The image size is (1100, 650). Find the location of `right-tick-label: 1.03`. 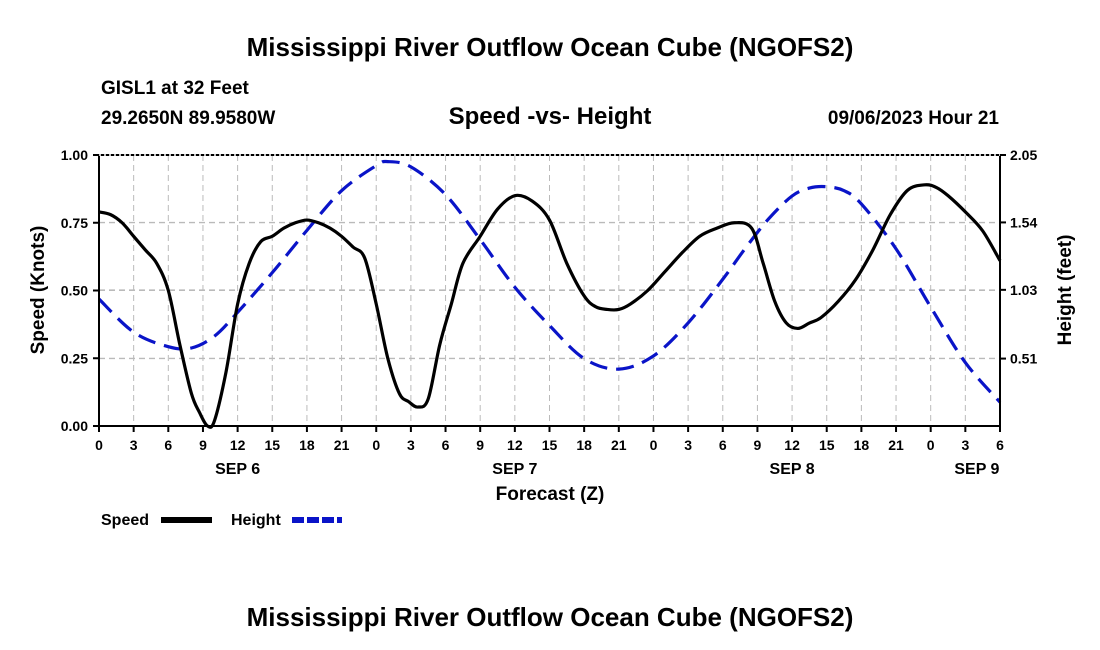

right-tick-label: 1.03 is located at coordinates (1023, 290).